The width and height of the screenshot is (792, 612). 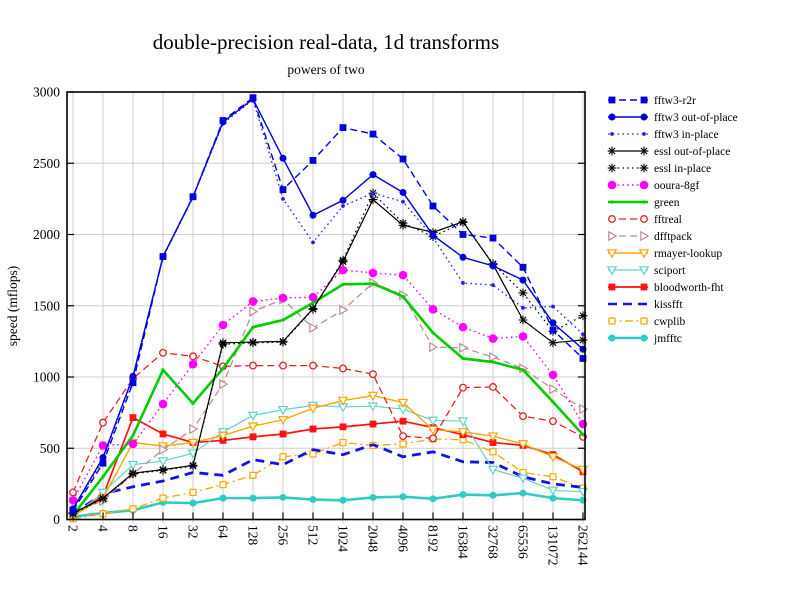 What do you see at coordinates (163, 532) in the screenshot?
I see `x-tick-label: 16` at bounding box center [163, 532].